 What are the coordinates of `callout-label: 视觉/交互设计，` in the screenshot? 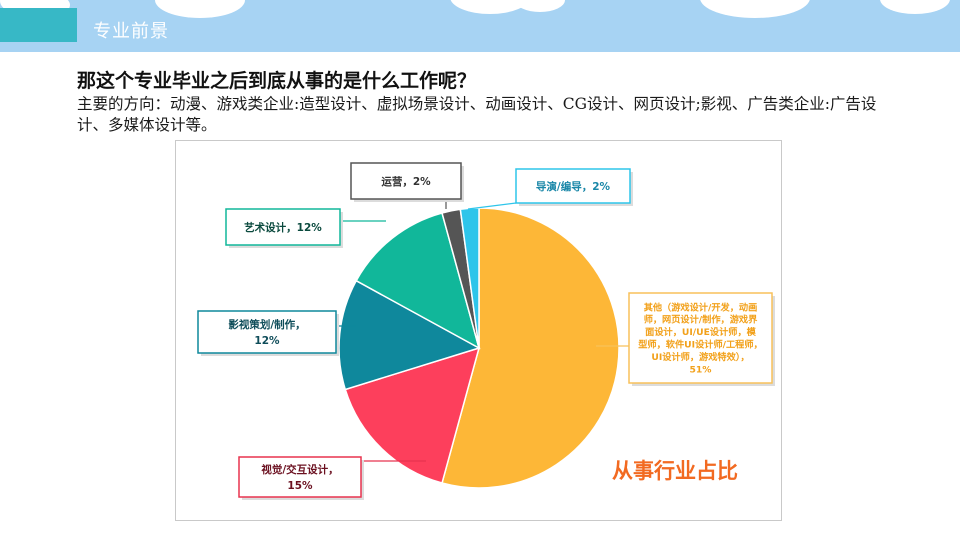 It's located at (299, 469).